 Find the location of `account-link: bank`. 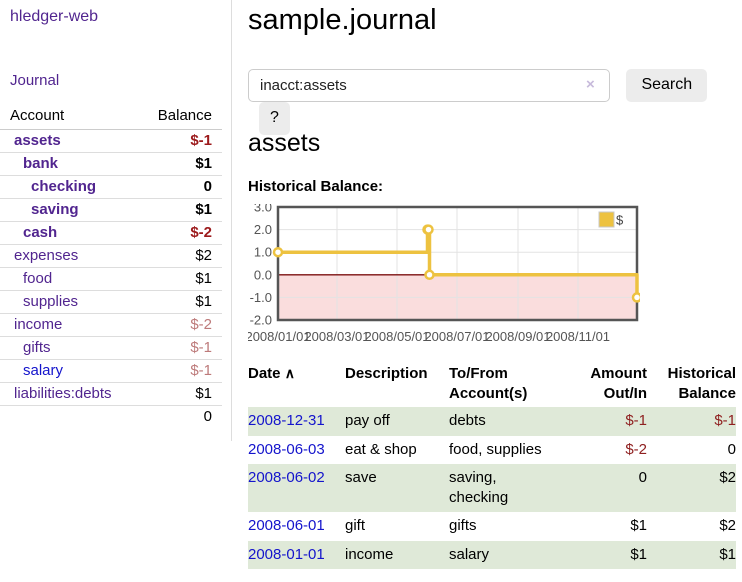

account-link: bank is located at coordinates (41, 163).